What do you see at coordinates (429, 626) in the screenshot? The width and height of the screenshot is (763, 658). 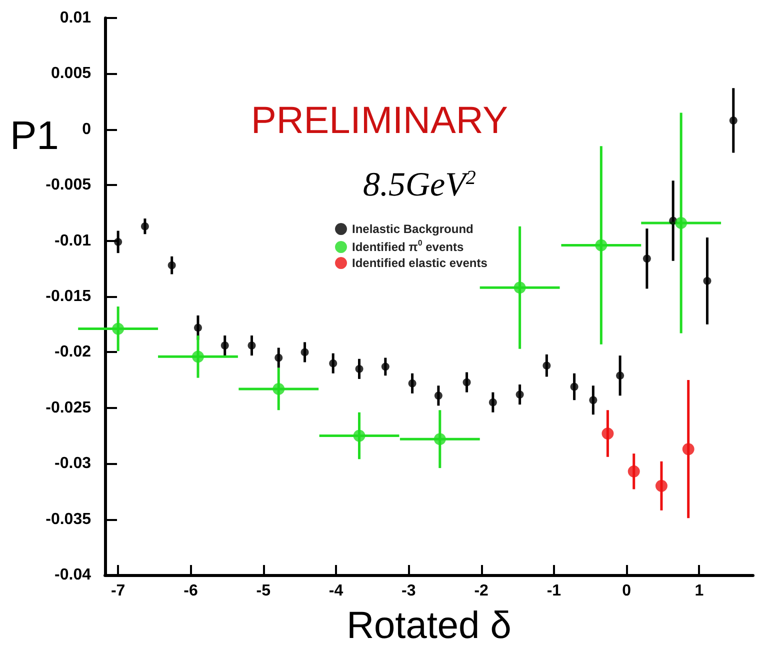 I see `x-axis-title: Rotated δ` at bounding box center [429, 626].